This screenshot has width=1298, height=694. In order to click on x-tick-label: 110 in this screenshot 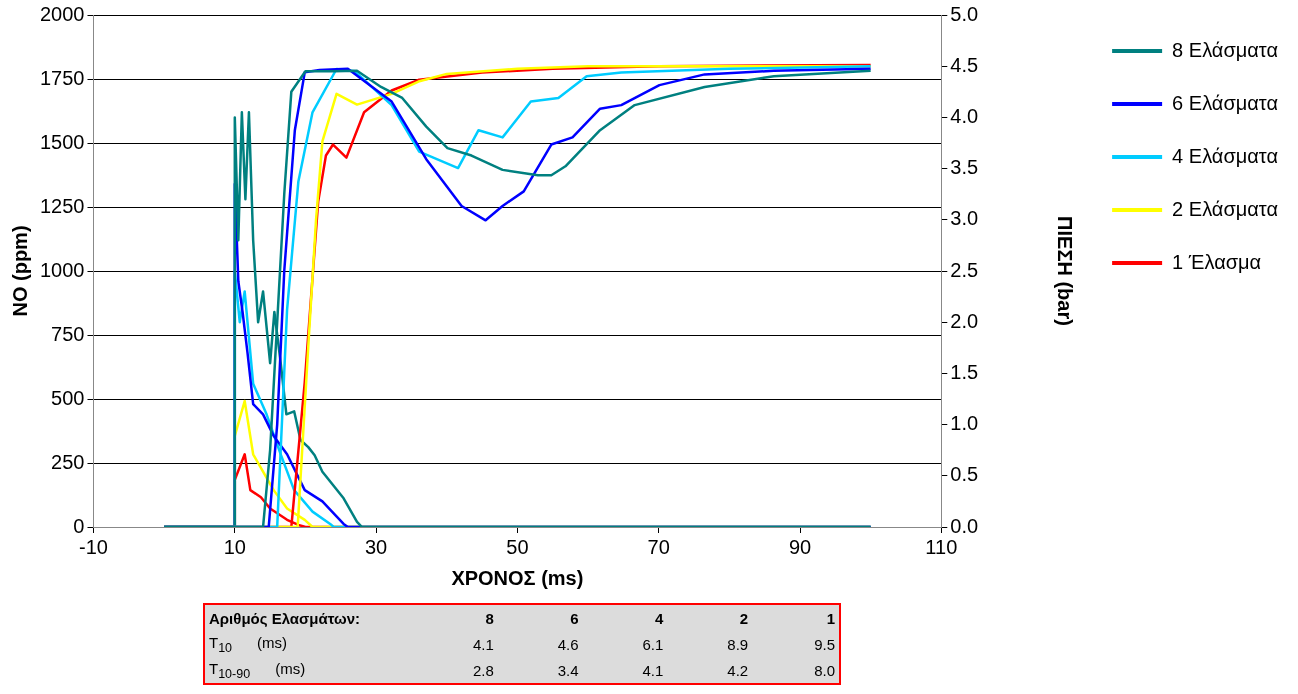, I will do `click(941, 546)`.